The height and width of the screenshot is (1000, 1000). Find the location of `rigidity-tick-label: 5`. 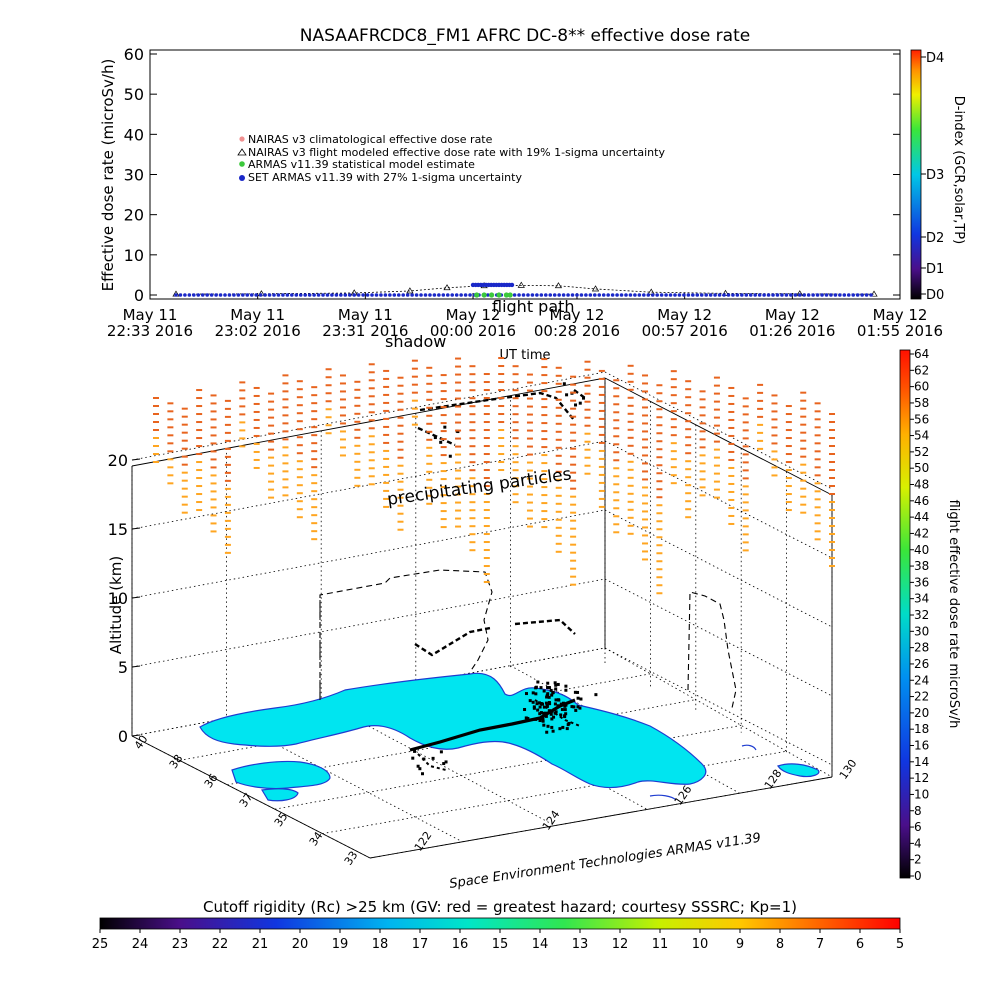

rigidity-tick-label: 5 is located at coordinates (900, 944).